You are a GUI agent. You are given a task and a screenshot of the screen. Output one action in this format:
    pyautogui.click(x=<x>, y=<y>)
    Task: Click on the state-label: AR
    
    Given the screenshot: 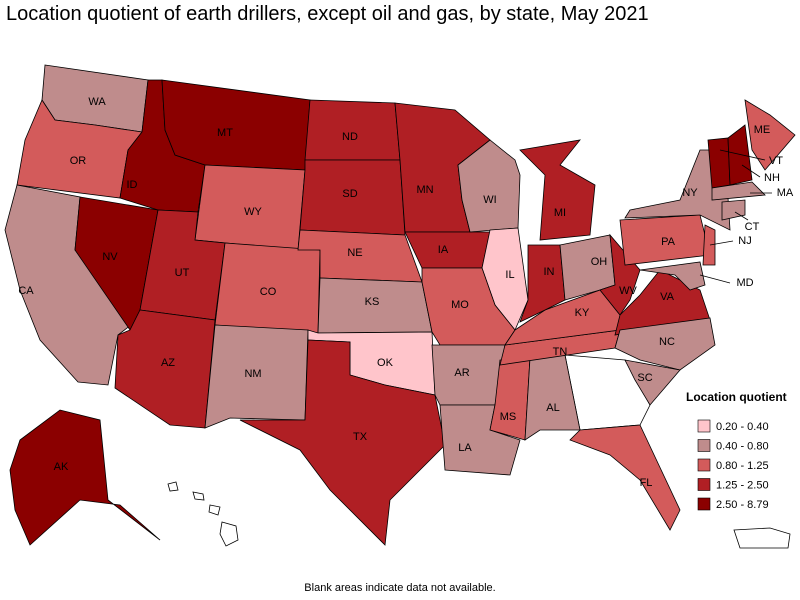 What is the action you would take?
    pyautogui.click(x=461, y=373)
    